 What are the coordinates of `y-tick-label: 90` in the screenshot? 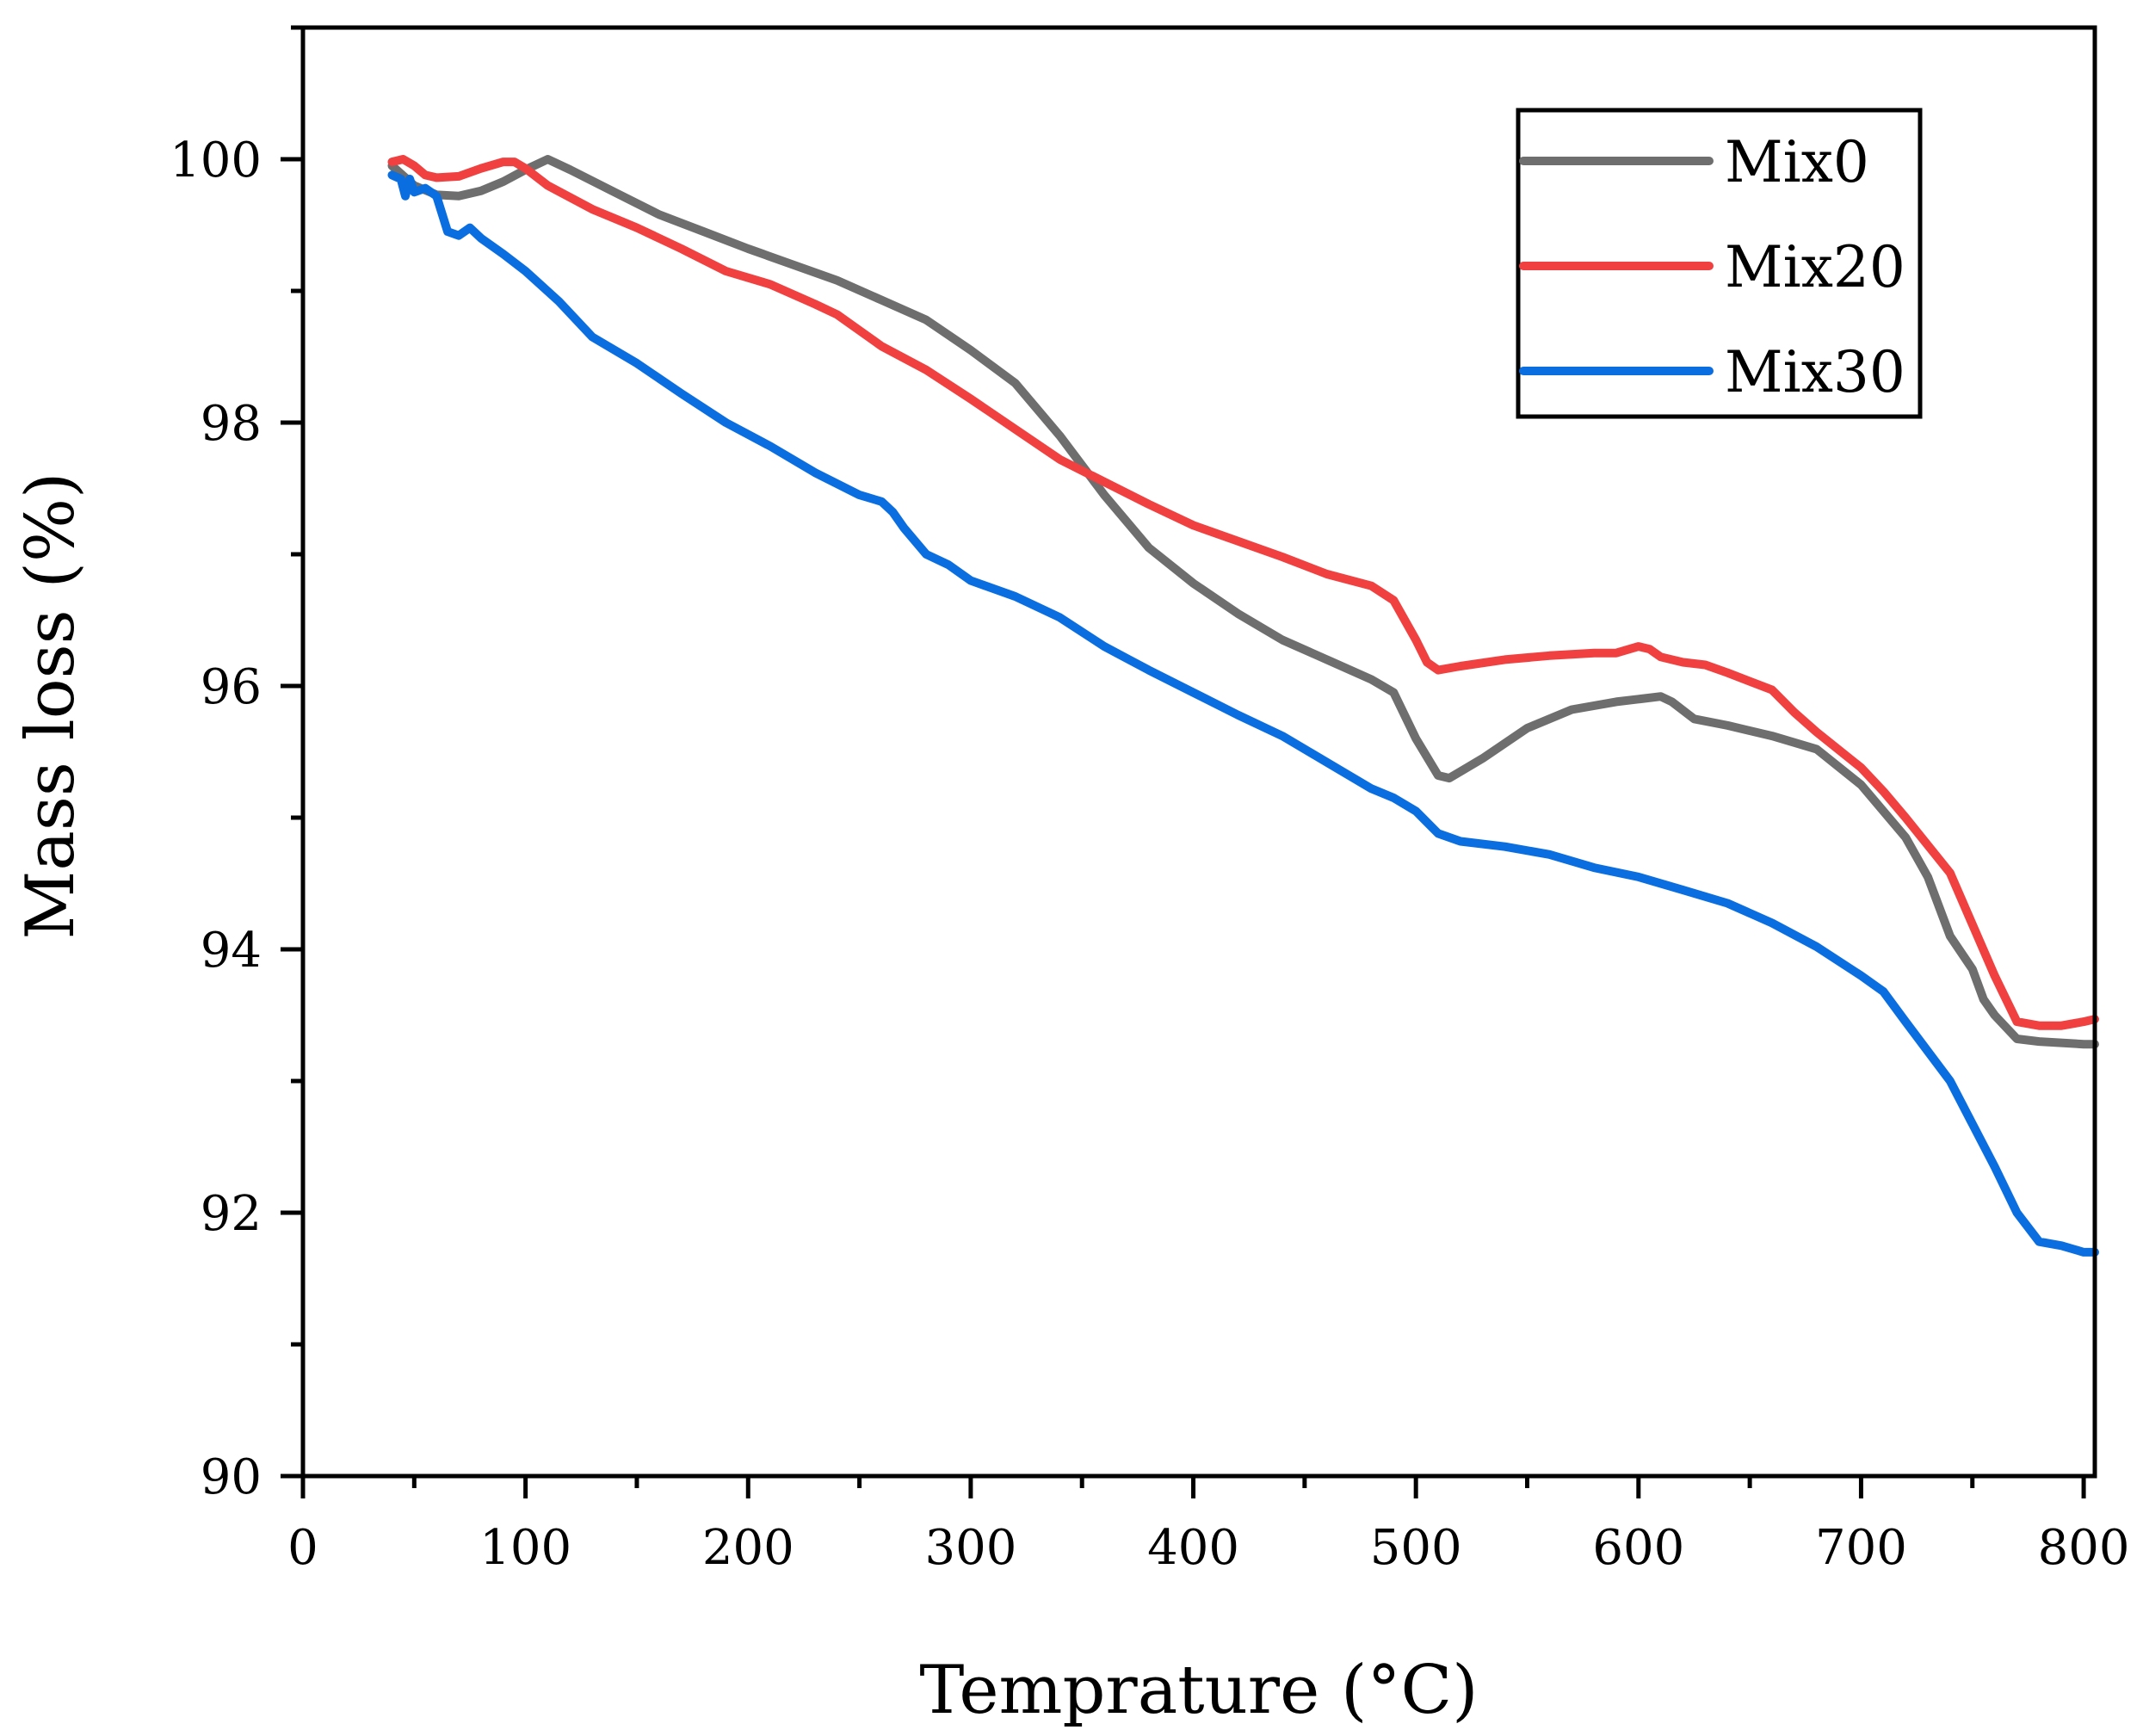 It's located at (231, 1477).